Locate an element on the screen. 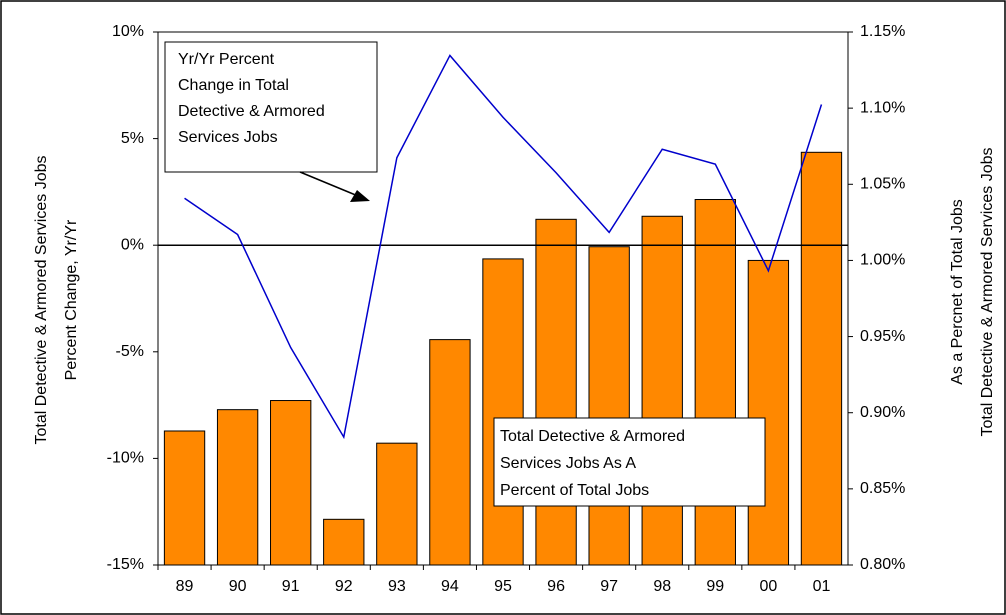  x-tick-label: 00 is located at coordinates (768, 586).